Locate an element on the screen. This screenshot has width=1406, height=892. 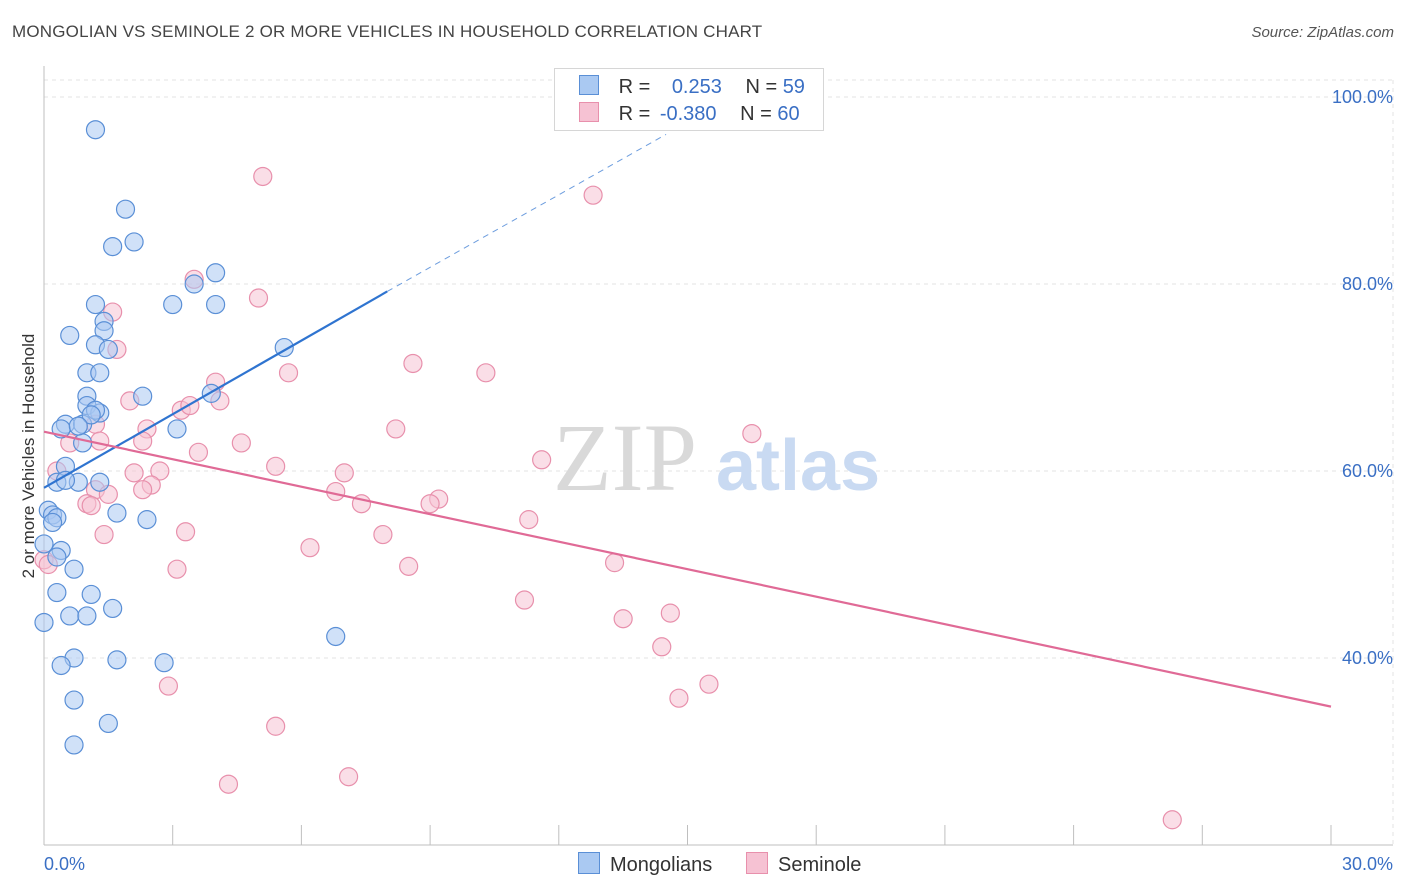
bottom-legend-label: Seminole is located at coordinates (820, 865).